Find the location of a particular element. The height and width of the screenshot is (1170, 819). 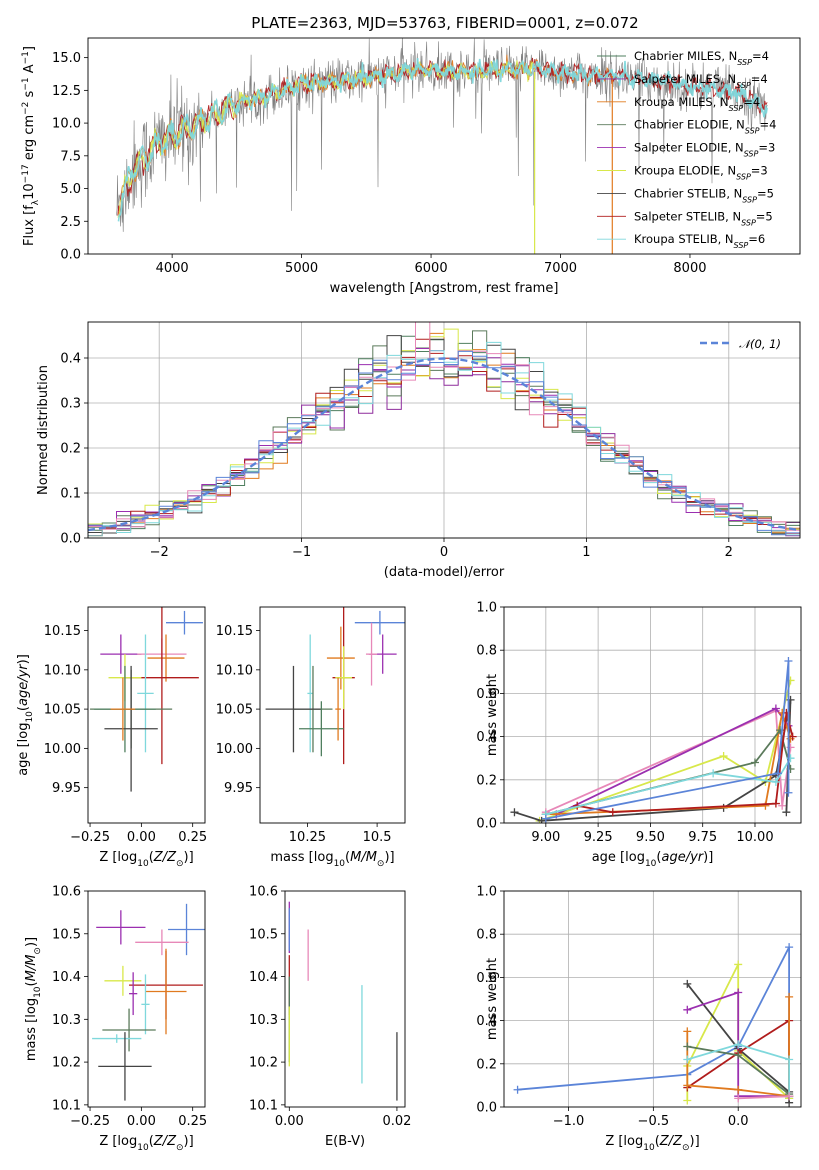

x-tick-label: −2 is located at coordinates (159, 552).